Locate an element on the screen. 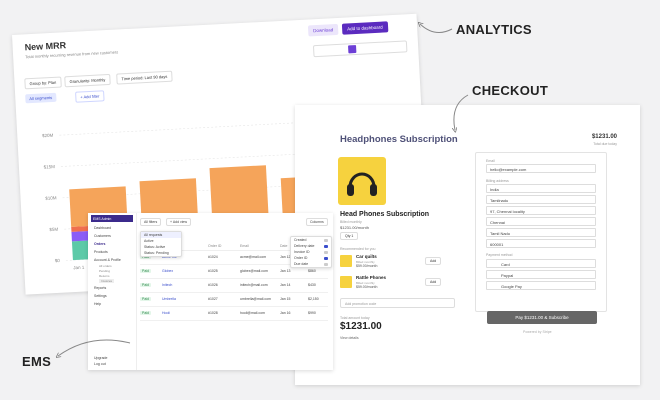 This screenshot has width=660, height=400. cell: #1028 is located at coordinates (213, 313).